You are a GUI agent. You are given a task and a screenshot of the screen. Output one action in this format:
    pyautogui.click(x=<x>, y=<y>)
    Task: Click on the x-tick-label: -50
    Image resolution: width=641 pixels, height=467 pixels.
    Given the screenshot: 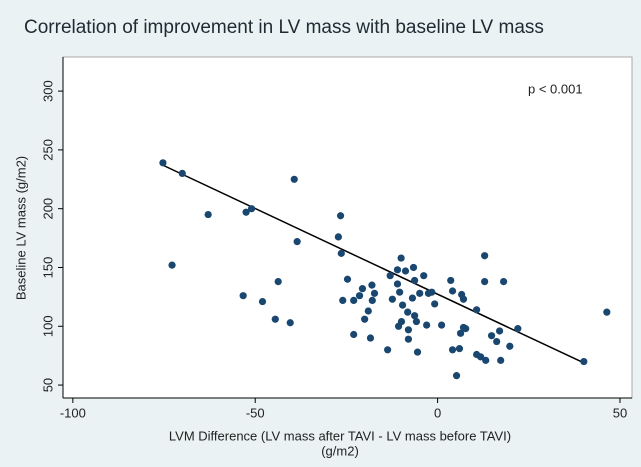 What is the action you would take?
    pyautogui.click(x=255, y=412)
    